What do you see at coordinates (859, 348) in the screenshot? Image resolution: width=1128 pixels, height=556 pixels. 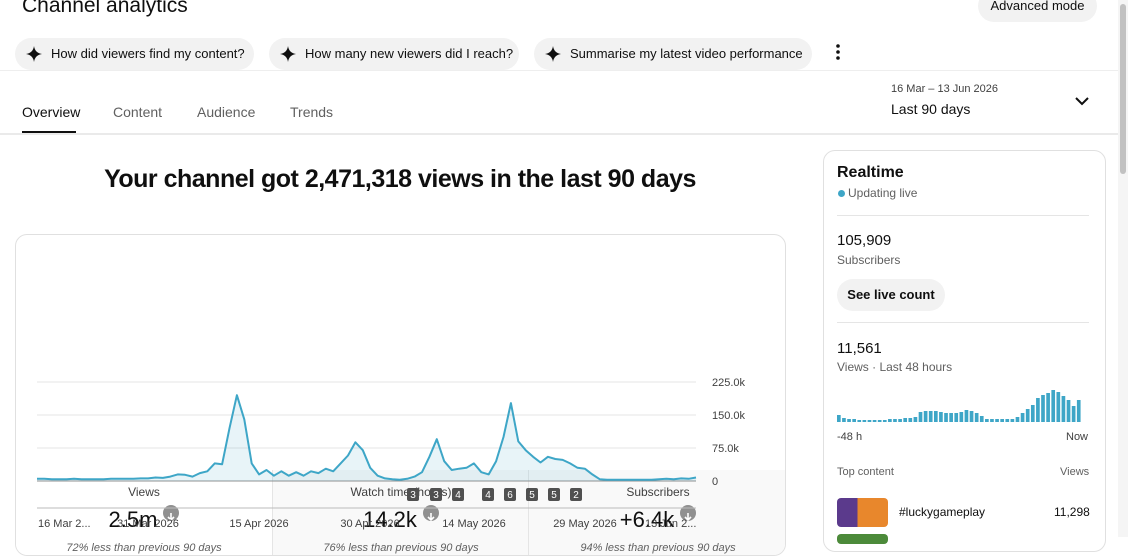 I see `views-count: 11,561` at bounding box center [859, 348].